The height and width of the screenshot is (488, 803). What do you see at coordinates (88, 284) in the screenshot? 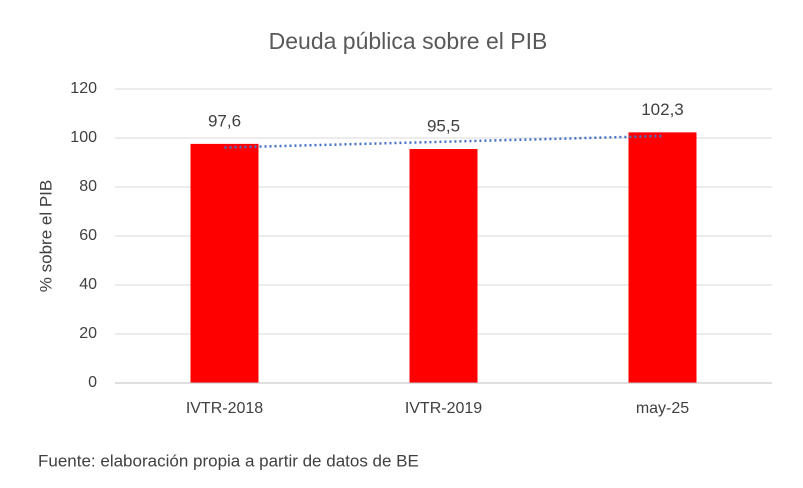
I see `y-tick-label: 40` at bounding box center [88, 284].